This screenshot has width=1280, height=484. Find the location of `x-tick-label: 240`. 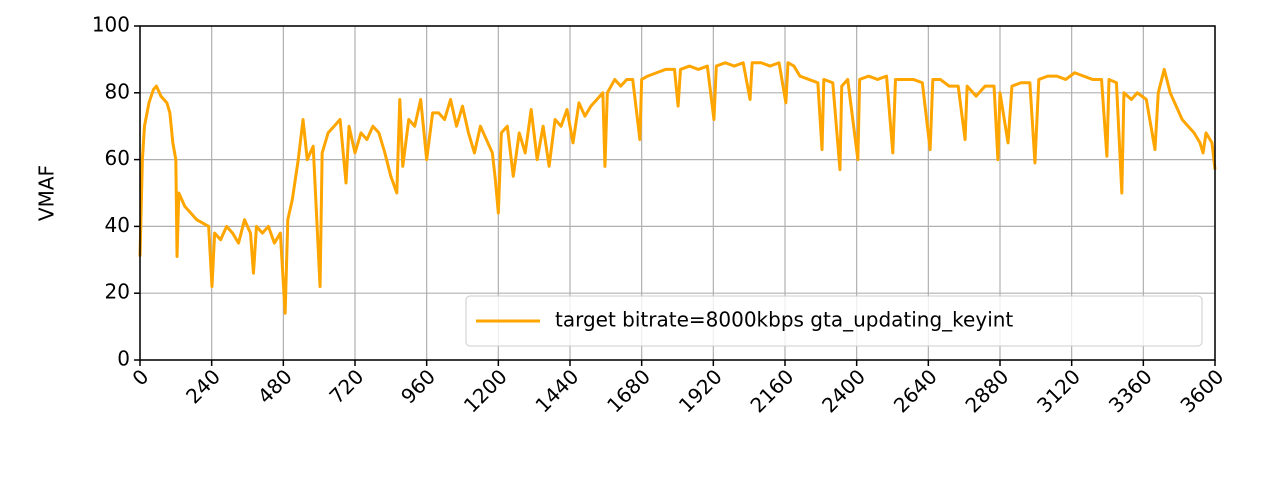

x-tick-label: 240 is located at coordinates (203, 386).